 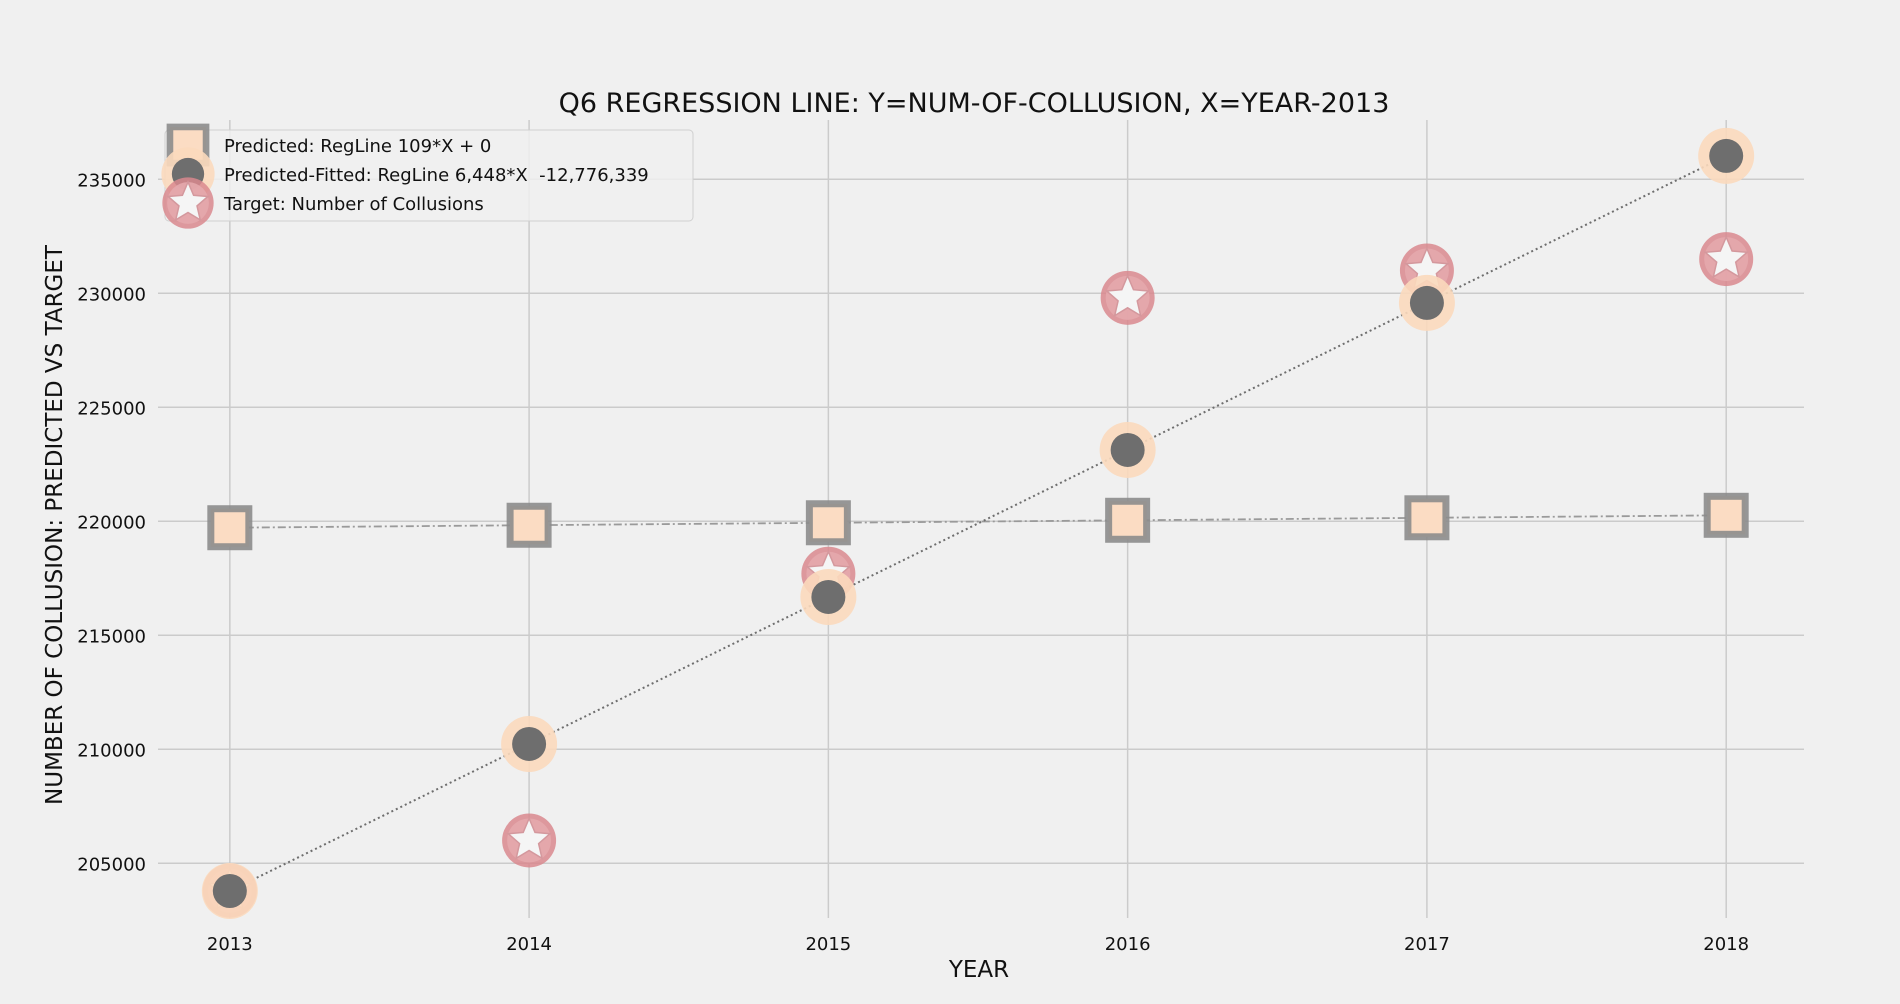 I want to click on y-tick-label: 235000, so click(x=111, y=180).